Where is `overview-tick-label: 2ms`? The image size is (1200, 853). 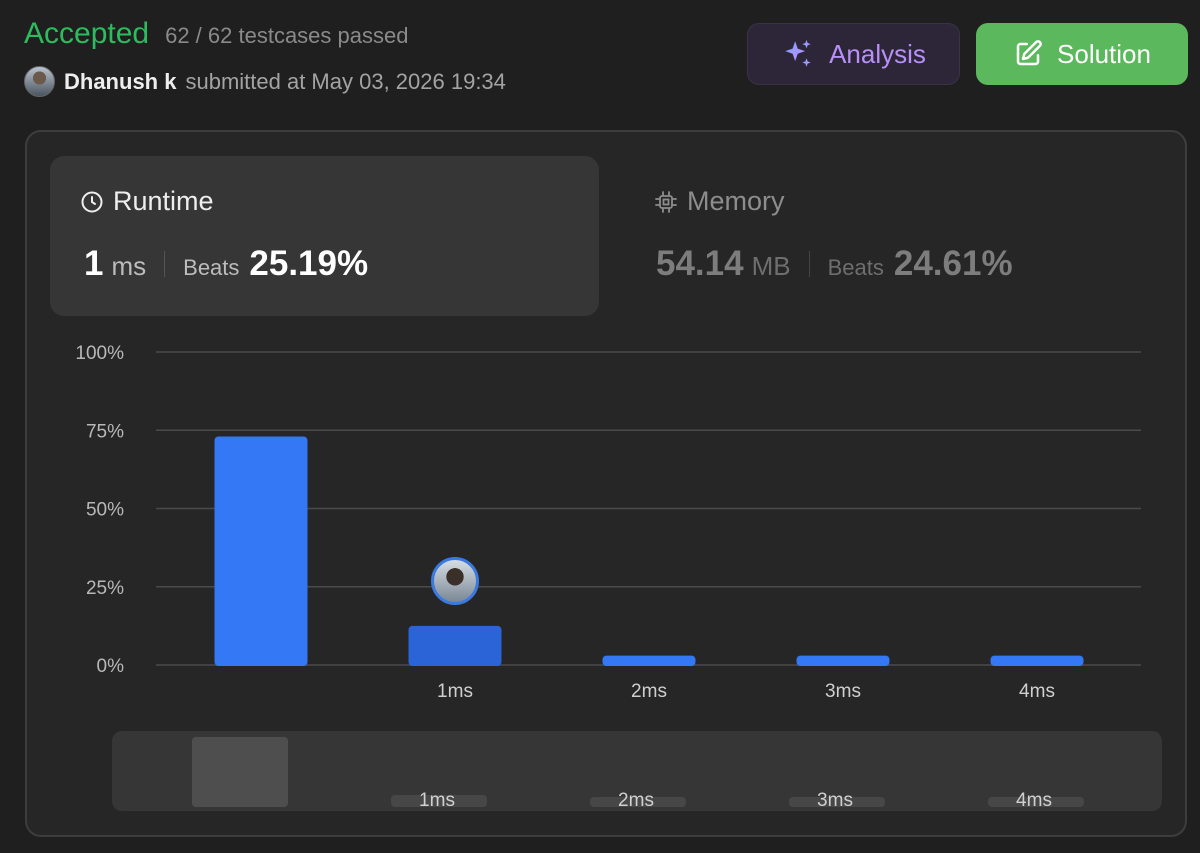 overview-tick-label: 2ms is located at coordinates (636, 800).